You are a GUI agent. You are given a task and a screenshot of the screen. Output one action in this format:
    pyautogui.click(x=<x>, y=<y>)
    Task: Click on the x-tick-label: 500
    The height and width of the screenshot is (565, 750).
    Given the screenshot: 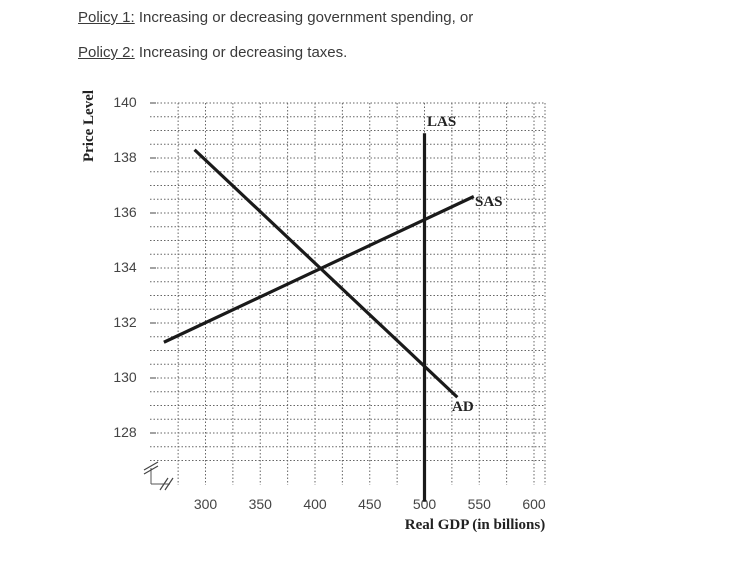 What is the action you would take?
    pyautogui.click(x=425, y=504)
    